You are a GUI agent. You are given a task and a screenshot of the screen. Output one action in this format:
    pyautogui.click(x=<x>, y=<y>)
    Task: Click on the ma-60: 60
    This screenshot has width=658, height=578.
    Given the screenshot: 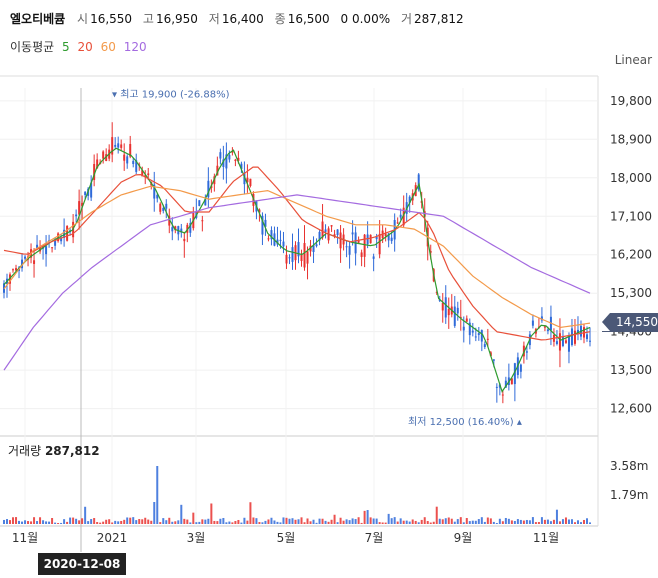 What is the action you would take?
    pyautogui.click(x=108, y=47)
    